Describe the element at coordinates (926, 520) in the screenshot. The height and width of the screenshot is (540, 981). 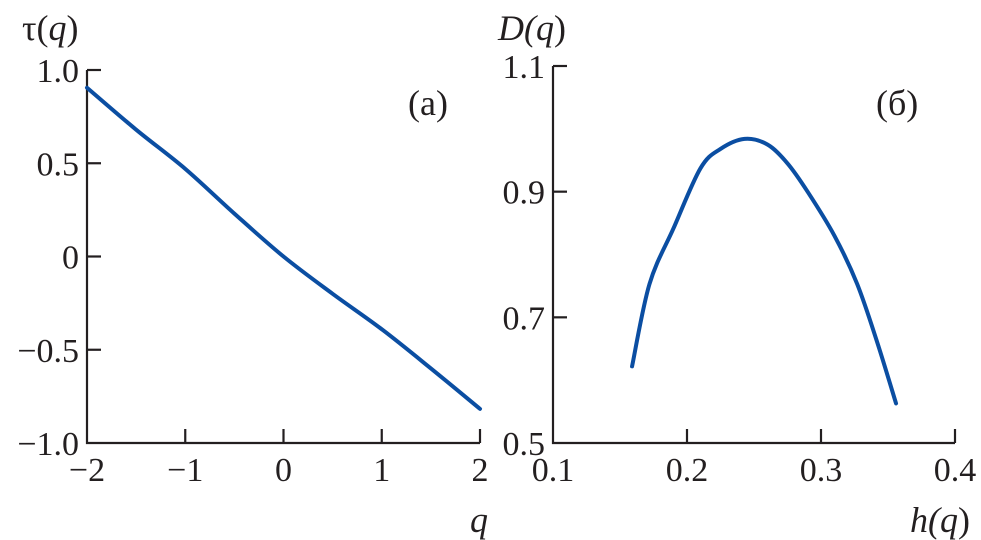
I see `x-label-main: h(` at that location.